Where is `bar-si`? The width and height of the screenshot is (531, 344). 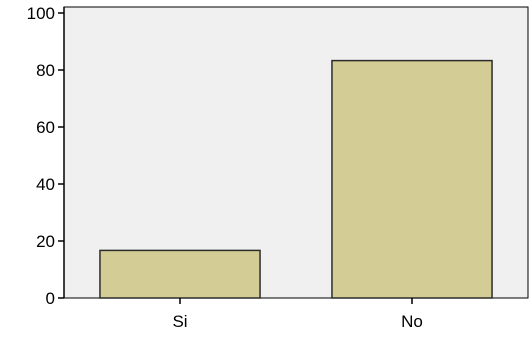 bar-si is located at coordinates (180, 274).